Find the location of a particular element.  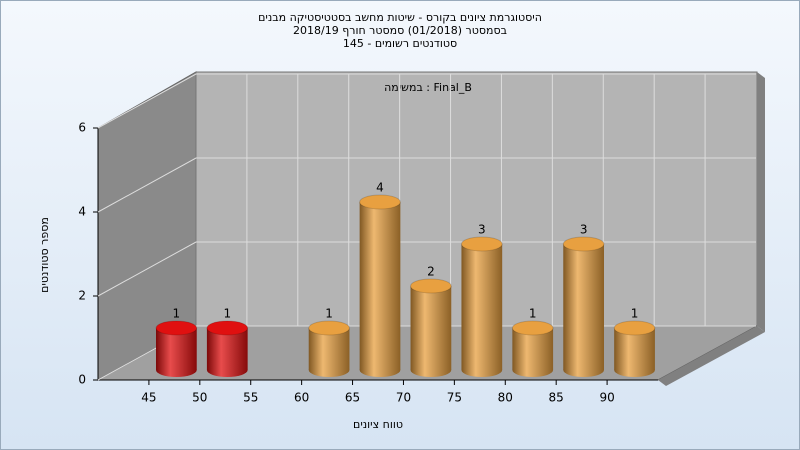

x-tick-label: 75 is located at coordinates (454, 398).